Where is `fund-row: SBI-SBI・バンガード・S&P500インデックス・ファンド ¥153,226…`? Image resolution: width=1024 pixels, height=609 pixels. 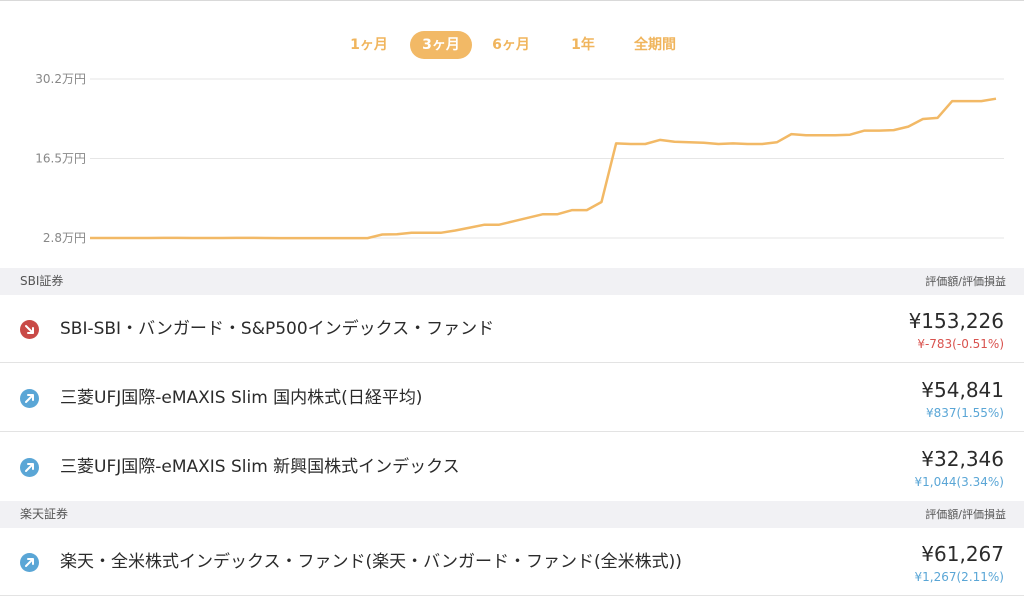
fund-row: SBI-SBI・バンガード・S&P500インデックス・ファンド ¥153,226… is located at coordinates (512, 329).